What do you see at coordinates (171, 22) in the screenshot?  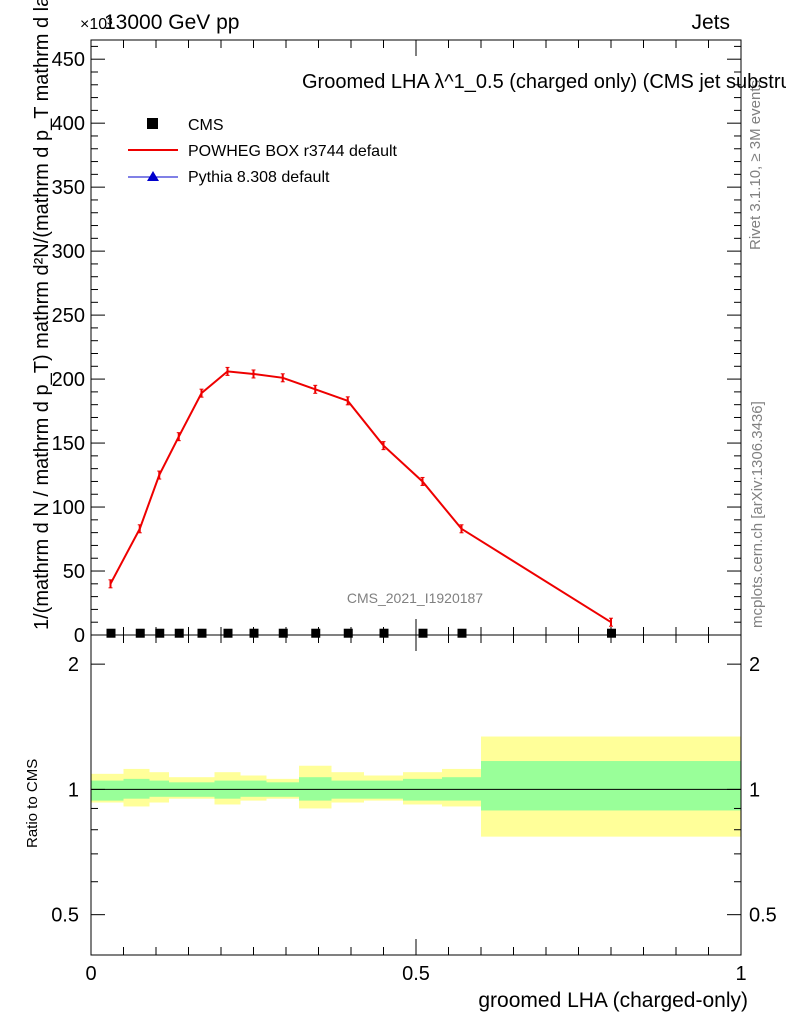 I see `energy-label: 13000 GeV pp` at bounding box center [171, 22].